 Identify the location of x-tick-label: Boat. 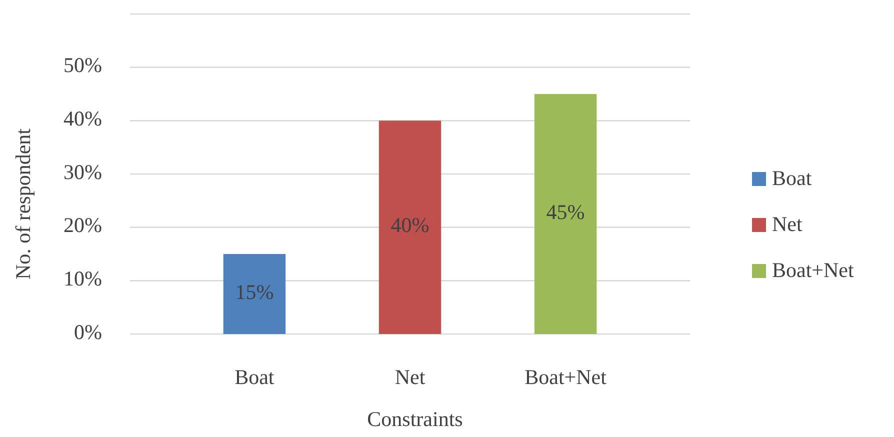
(254, 377).